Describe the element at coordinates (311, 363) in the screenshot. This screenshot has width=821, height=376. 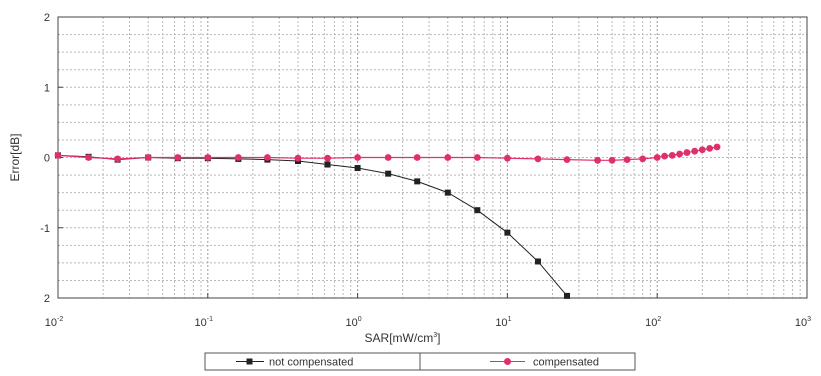
I see `legend-label-not-compensated: not compensated` at that location.